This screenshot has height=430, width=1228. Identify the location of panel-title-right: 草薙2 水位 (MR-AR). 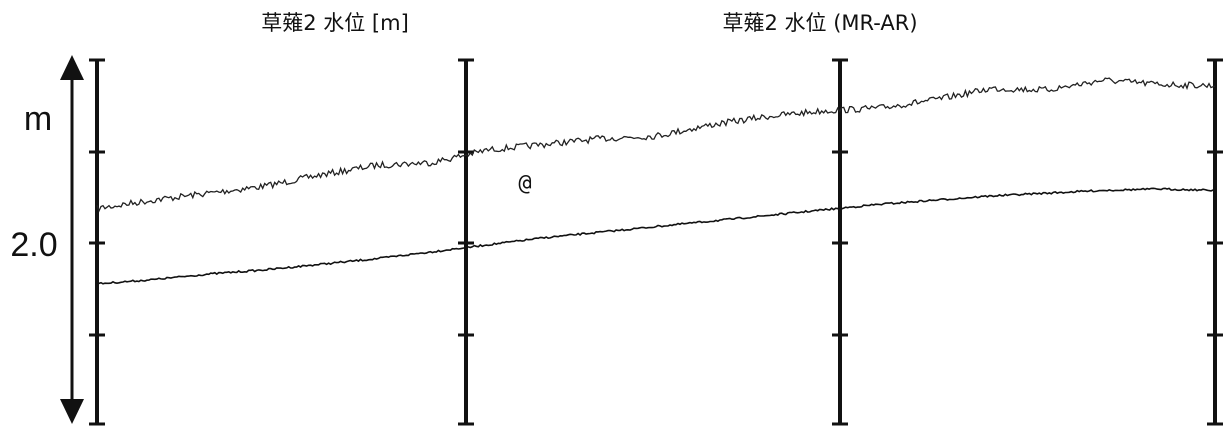
(819, 23).